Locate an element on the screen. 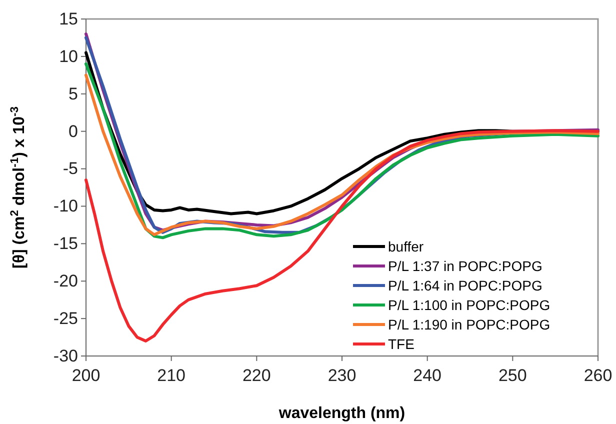  x-tick-label: 250 is located at coordinates (512, 375).